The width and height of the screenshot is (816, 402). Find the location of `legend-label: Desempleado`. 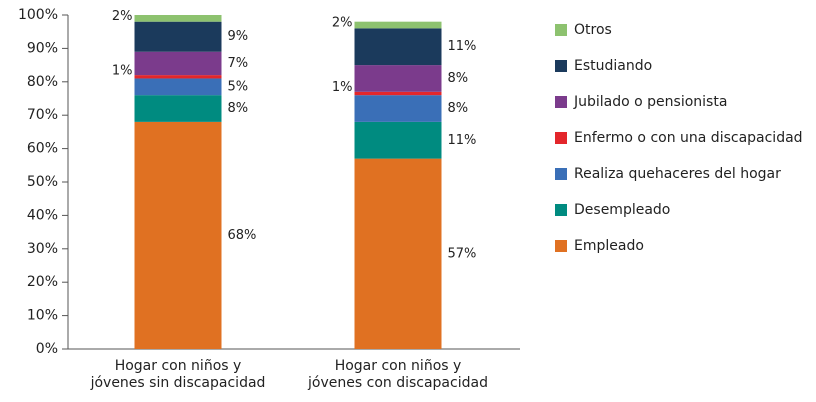

legend-label: Desempleado is located at coordinates (622, 210).